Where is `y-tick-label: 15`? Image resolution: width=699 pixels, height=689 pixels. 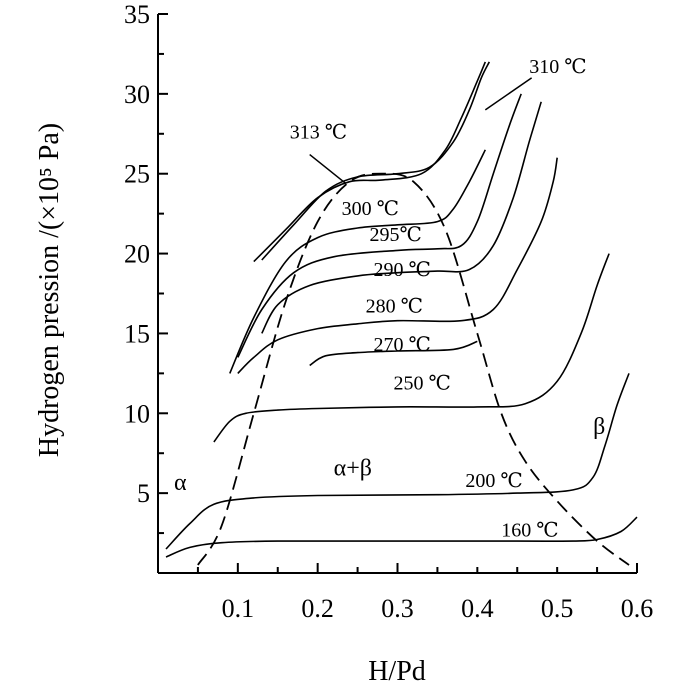
y-tick-label: 15 is located at coordinates (137, 333).